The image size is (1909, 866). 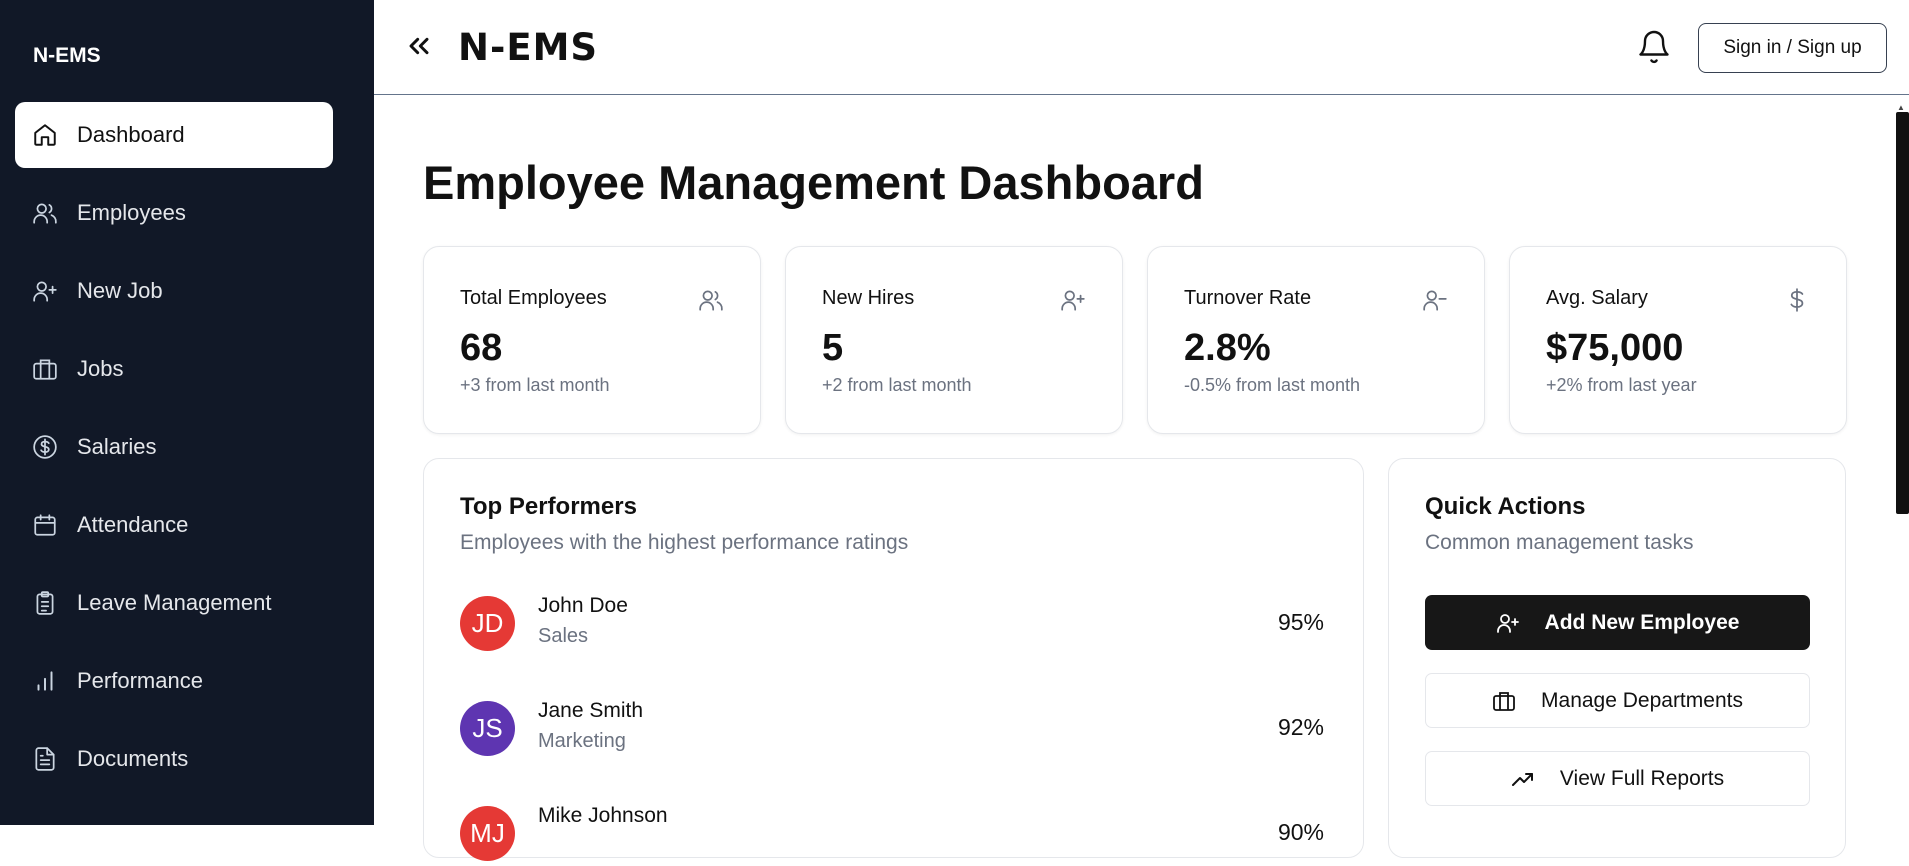 What do you see at coordinates (1300, 622) in the screenshot?
I see `performer-score: 95%` at bounding box center [1300, 622].